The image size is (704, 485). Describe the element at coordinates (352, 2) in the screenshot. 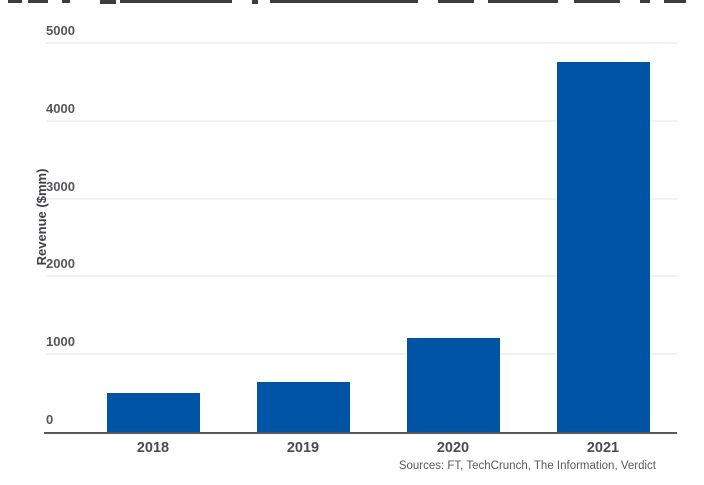

I see `clipped-title-fragments` at that location.